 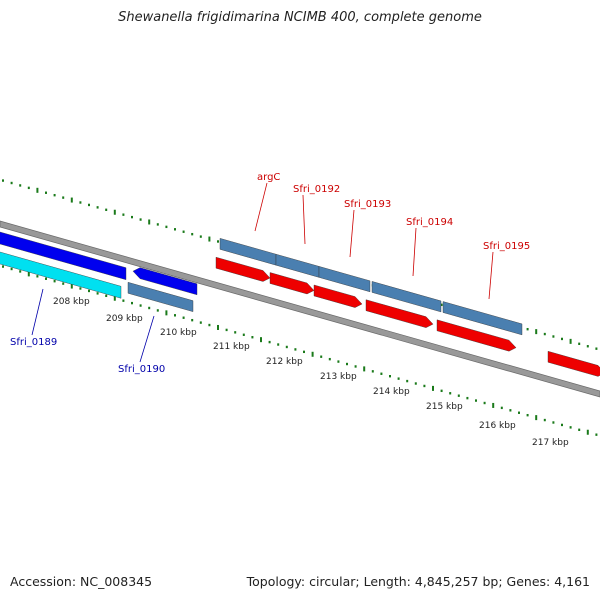 I want to click on tick-label: 208 kbp, so click(x=71, y=302).